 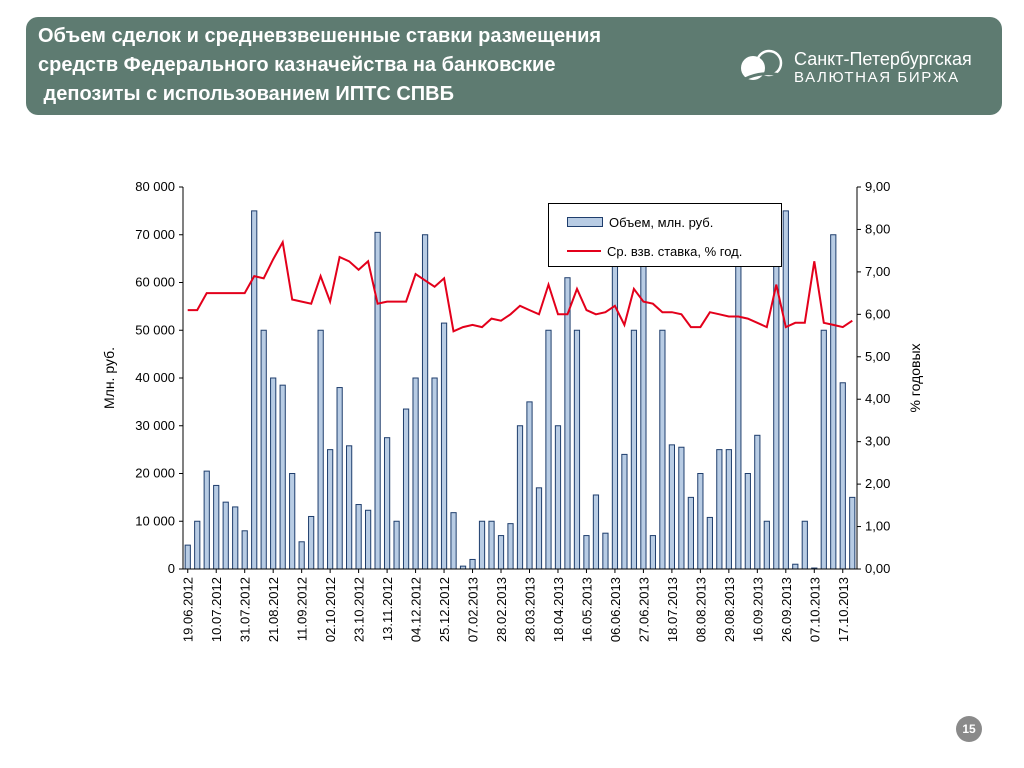 What do you see at coordinates (155, 234) in the screenshot?
I see `left-axis-tick-label: 70 000` at bounding box center [155, 234].